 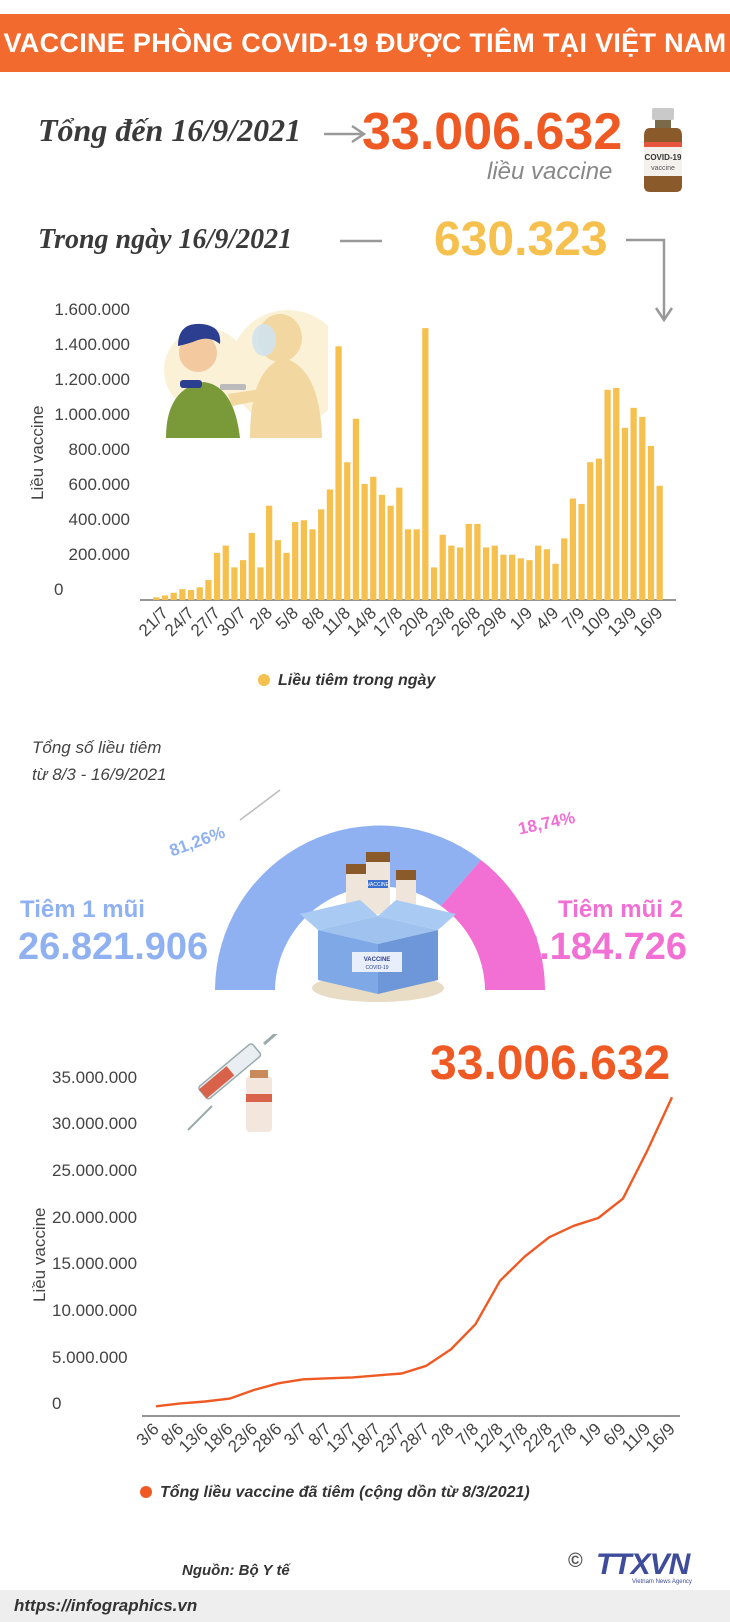 I want to click on bar-20/7, so click(x=156, y=598).